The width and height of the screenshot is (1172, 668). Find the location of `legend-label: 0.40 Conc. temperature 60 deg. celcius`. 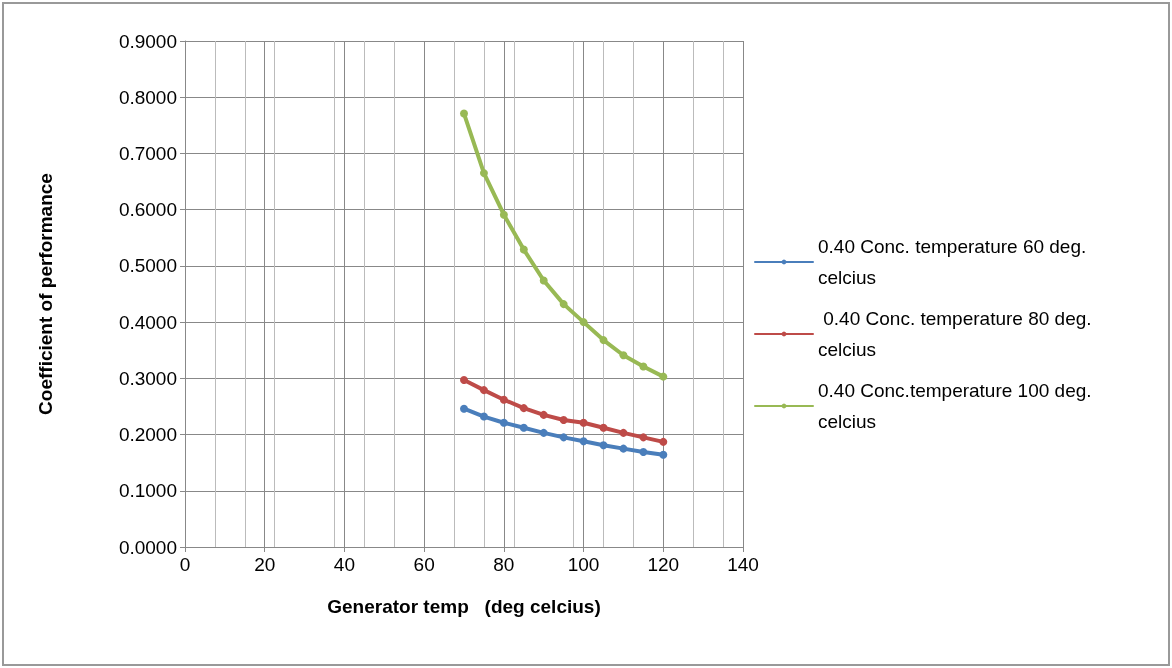

legend-label: 0.40 Conc. temperature 60 deg. celcius is located at coordinates (955, 262).